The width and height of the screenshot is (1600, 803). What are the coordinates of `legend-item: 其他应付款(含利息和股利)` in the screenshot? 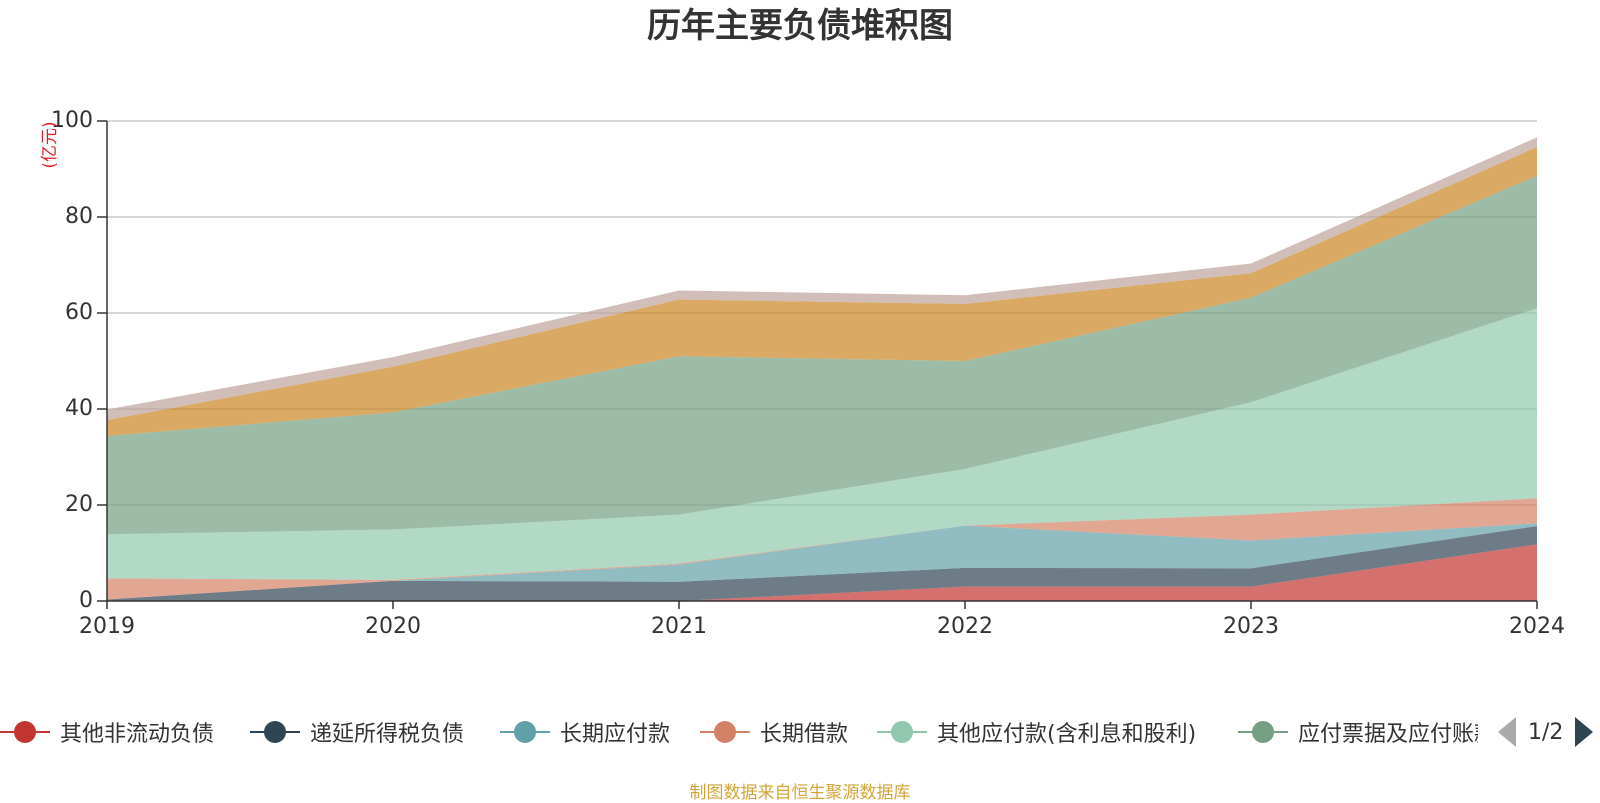 It's located at (1036, 732).